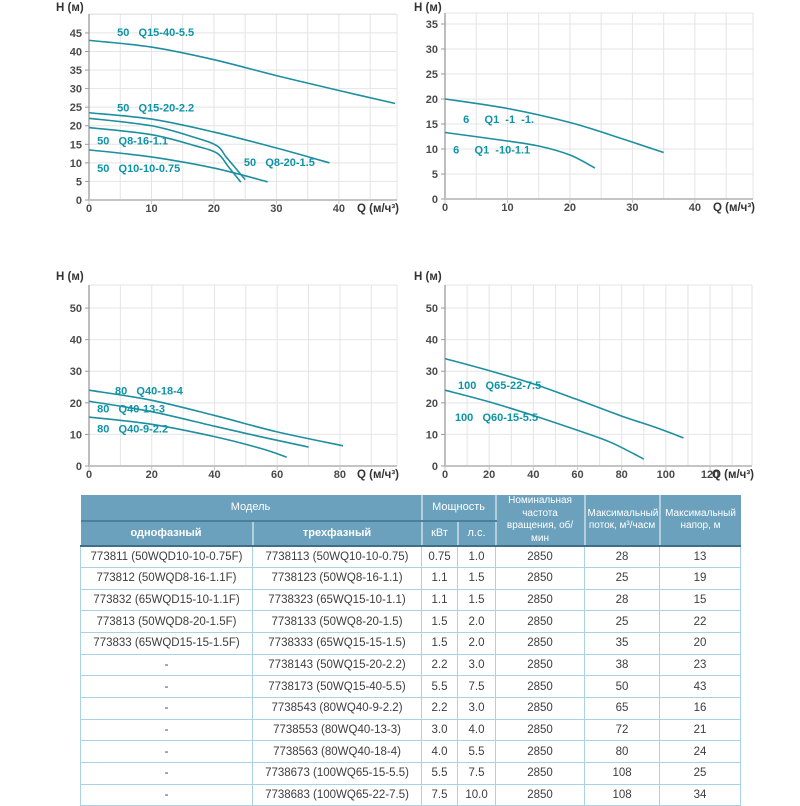  What do you see at coordinates (155, 108) in the screenshot?
I see `curve-label: 50 Q15-20-2.2` at bounding box center [155, 108].